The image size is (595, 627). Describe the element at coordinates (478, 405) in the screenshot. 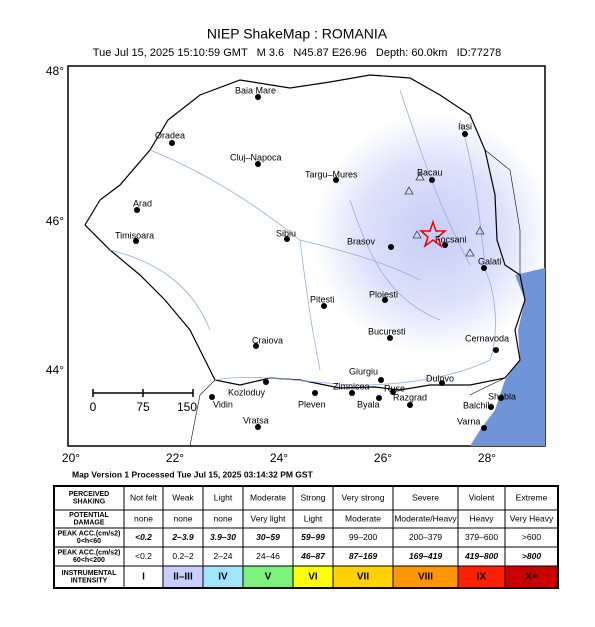

I see `city-label: Balchik` at that location.